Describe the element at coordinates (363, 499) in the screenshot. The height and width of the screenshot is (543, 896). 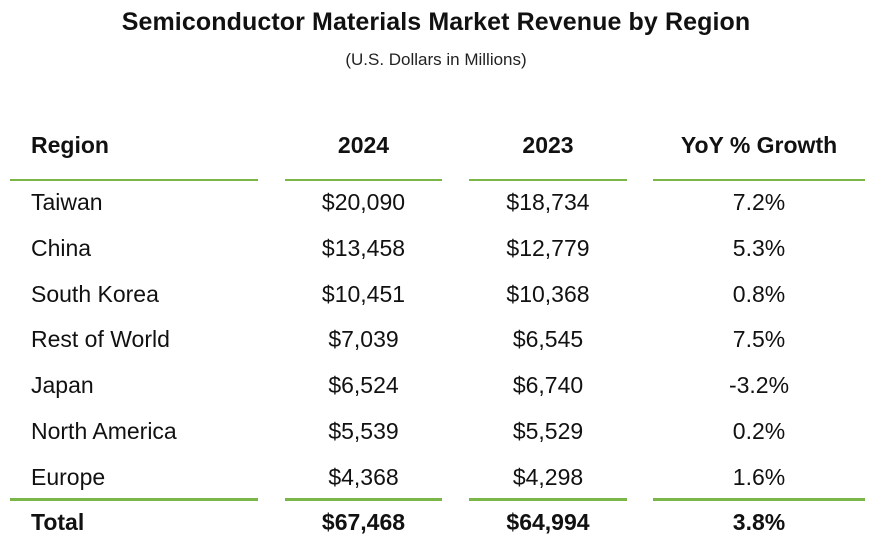
I see `total-rule-2024` at that location.